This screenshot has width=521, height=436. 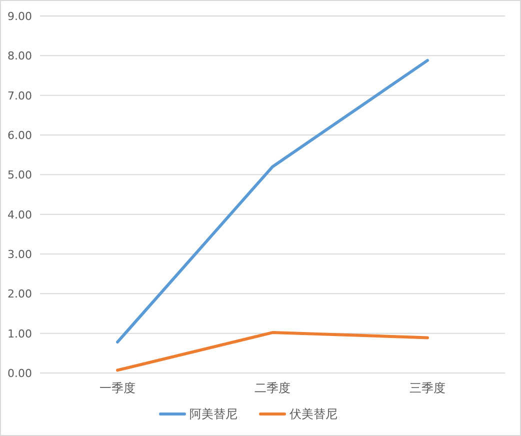 What do you see at coordinates (20, 215) in the screenshot?
I see `y-tick-label: 4.00` at bounding box center [20, 215].